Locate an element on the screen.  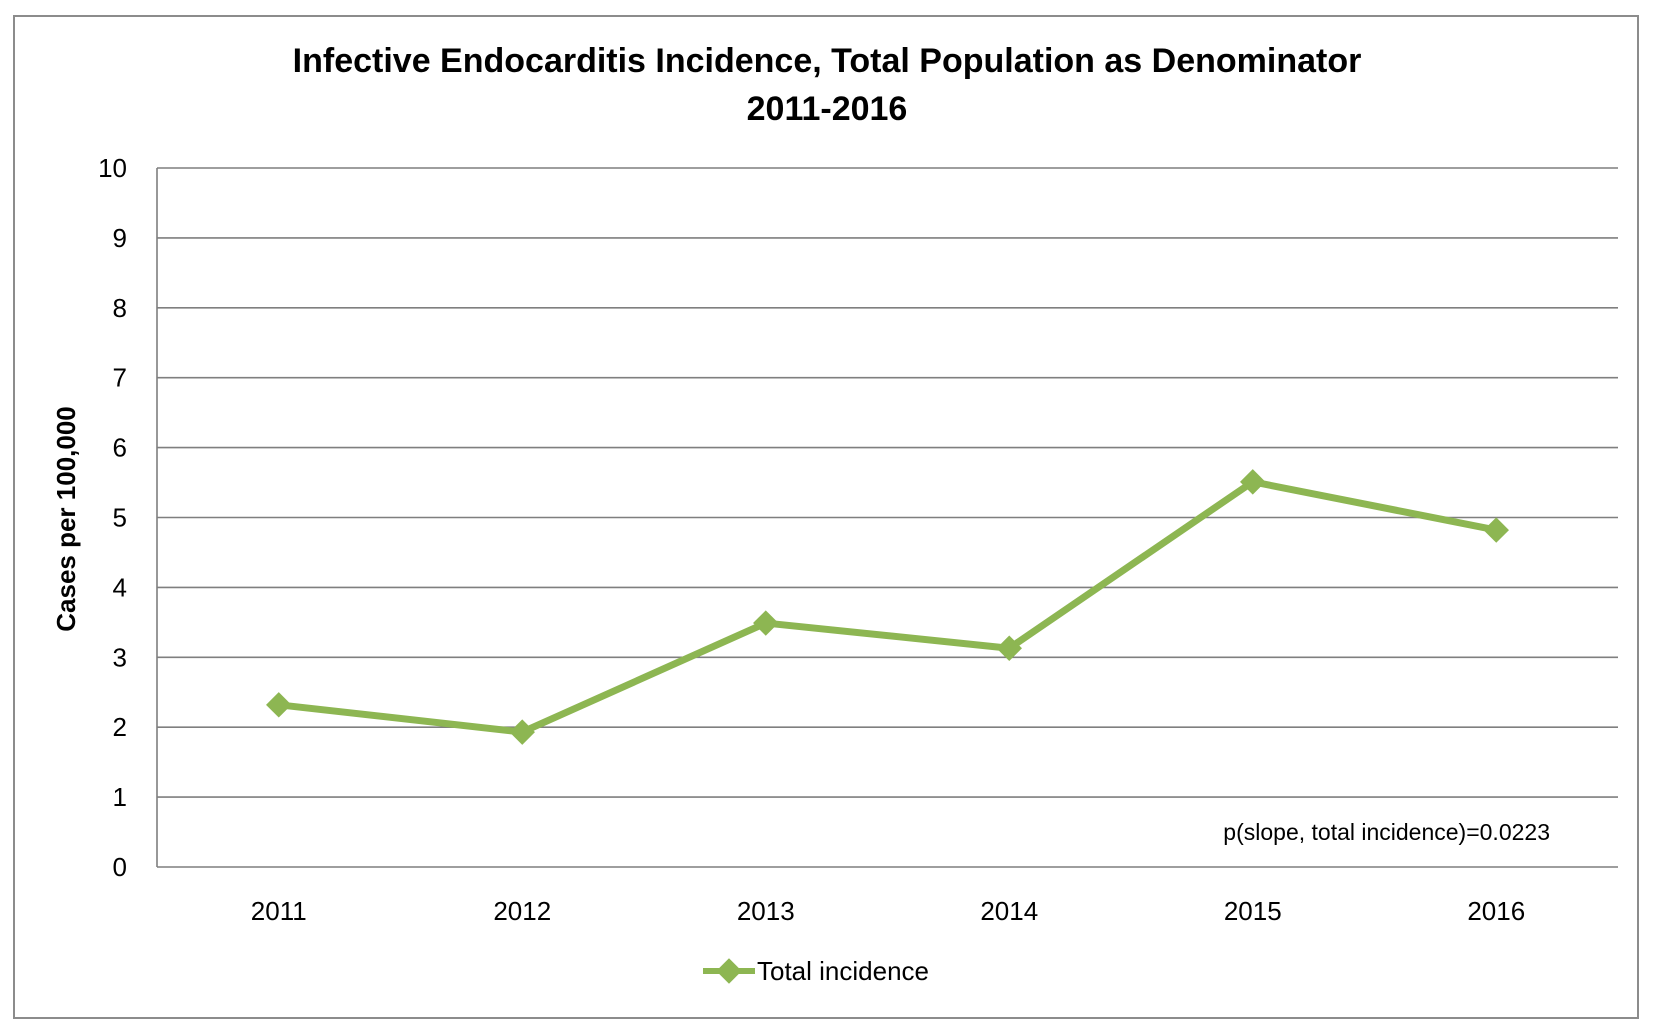
y-tick-label: 1 is located at coordinates (120, 797).